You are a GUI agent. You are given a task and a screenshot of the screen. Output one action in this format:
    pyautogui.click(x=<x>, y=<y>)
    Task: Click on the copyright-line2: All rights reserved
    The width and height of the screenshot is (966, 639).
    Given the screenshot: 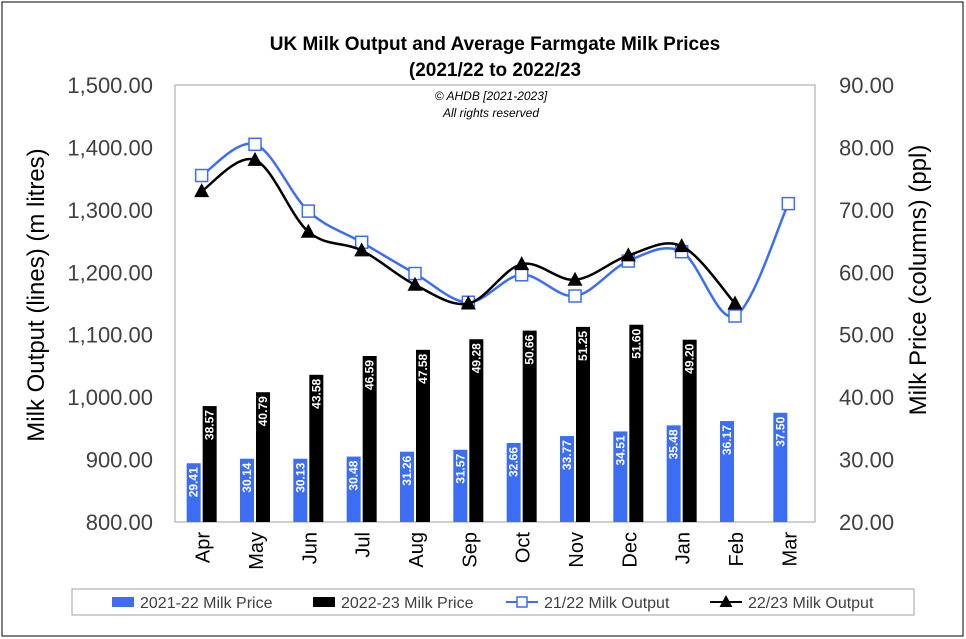 What is the action you would take?
    pyautogui.click(x=490, y=113)
    